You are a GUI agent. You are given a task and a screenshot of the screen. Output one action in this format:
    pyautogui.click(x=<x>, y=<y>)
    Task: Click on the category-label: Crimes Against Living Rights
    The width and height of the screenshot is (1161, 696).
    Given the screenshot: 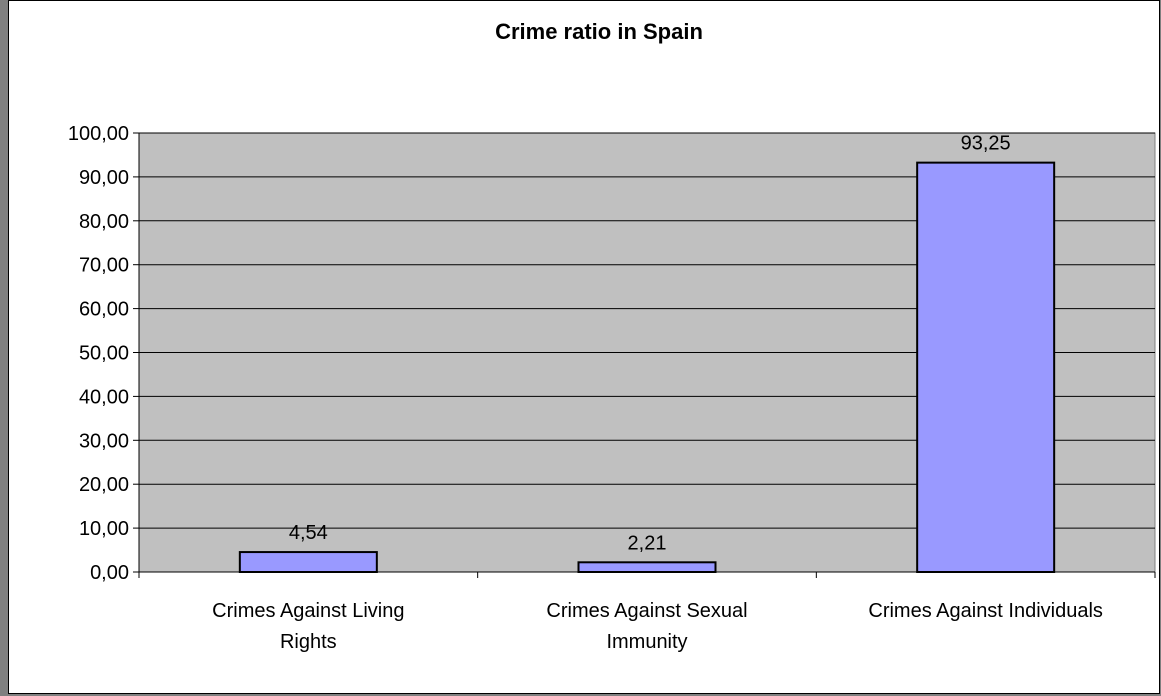 What is the action you would take?
    pyautogui.click(x=308, y=626)
    